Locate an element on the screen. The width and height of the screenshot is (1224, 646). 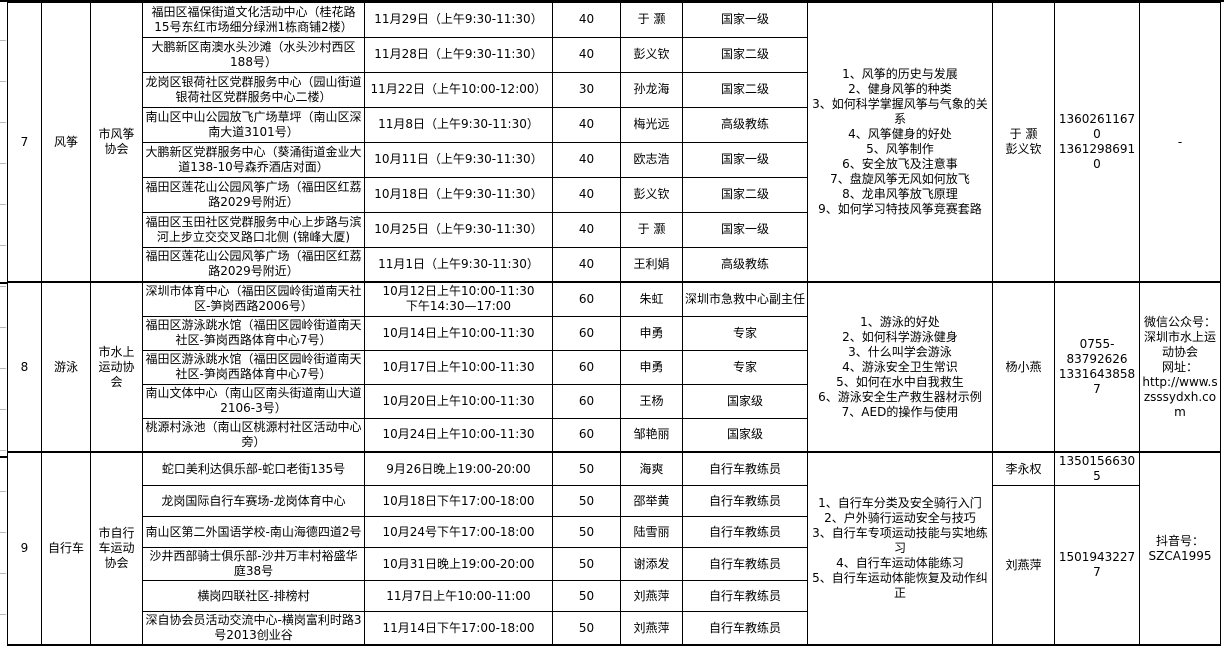
location-cell: 大鹏新区南澳水头沙滩（水头沙村西区188号） is located at coordinates (253, 54).